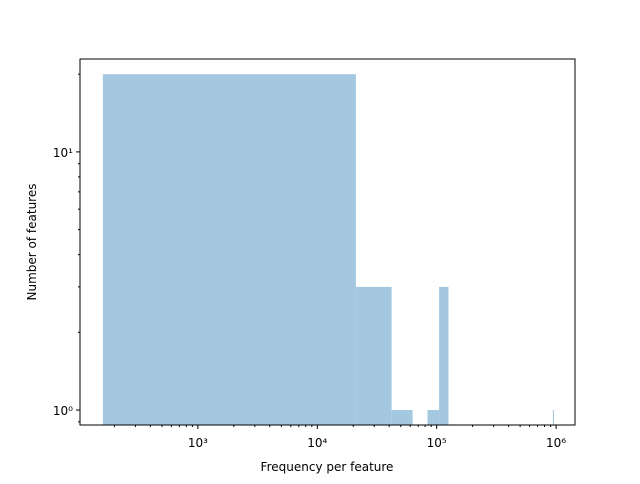 This screenshot has width=640, height=484. I want to click on x-tick-label: 10³, so click(198, 443).